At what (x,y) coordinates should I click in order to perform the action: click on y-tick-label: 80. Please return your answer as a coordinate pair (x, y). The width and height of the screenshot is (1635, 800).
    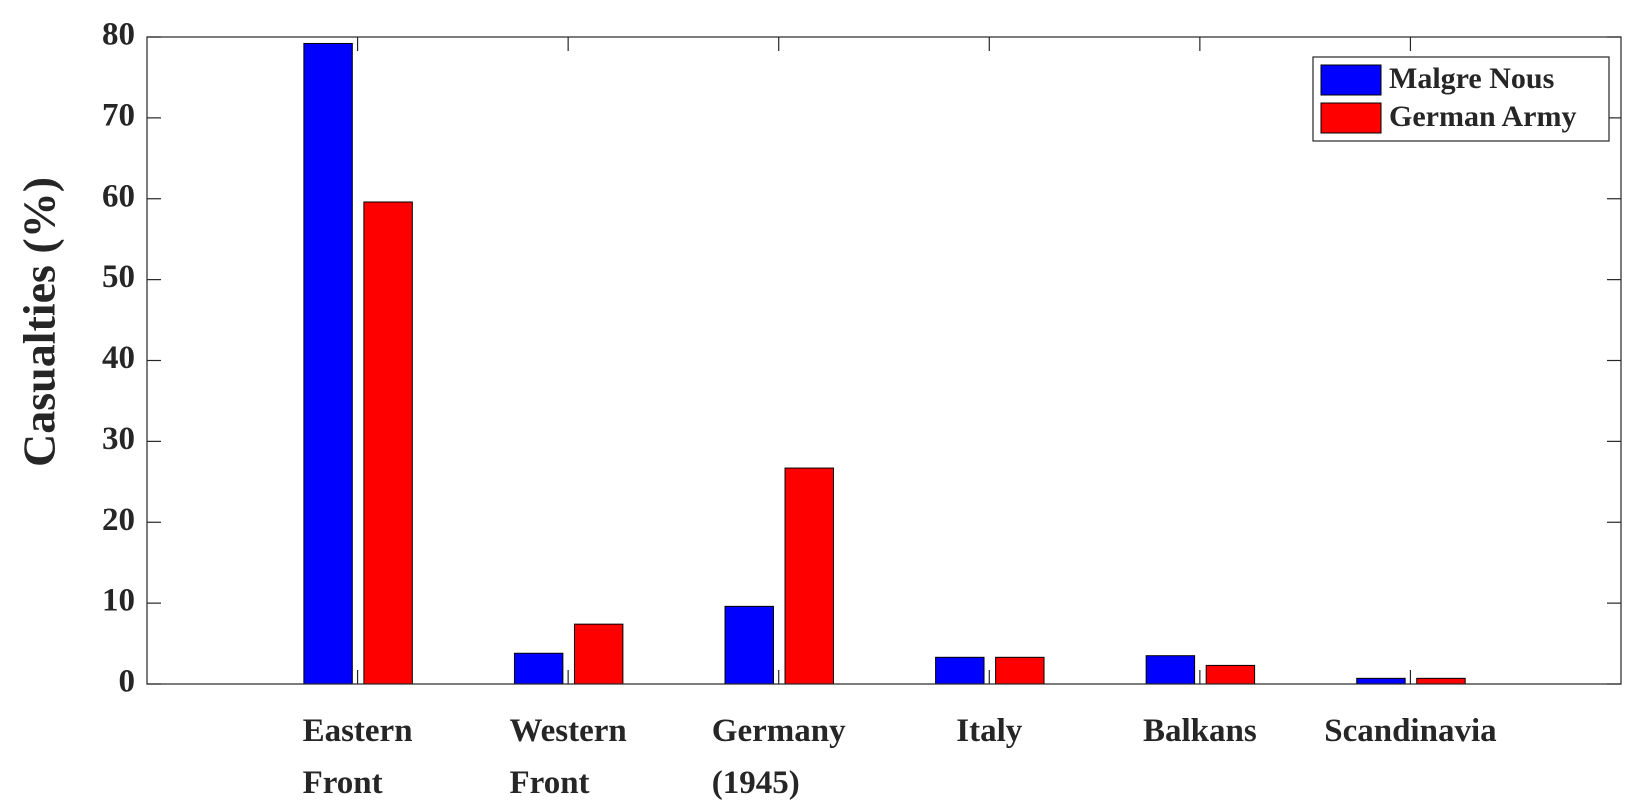
    Looking at the image, I should click on (118, 35).